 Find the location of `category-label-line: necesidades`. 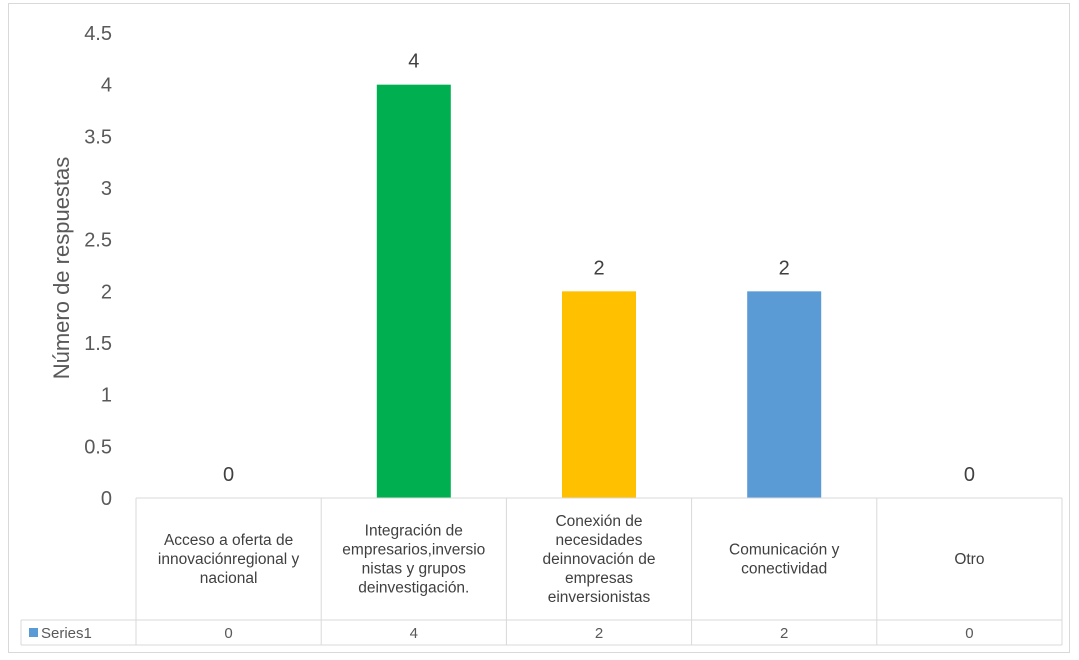

category-label-line: necesidades is located at coordinates (598, 540).